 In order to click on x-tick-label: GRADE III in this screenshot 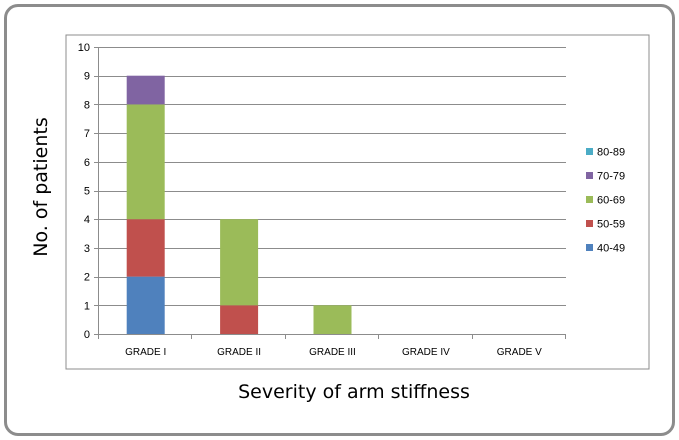, I will do `click(332, 352)`.